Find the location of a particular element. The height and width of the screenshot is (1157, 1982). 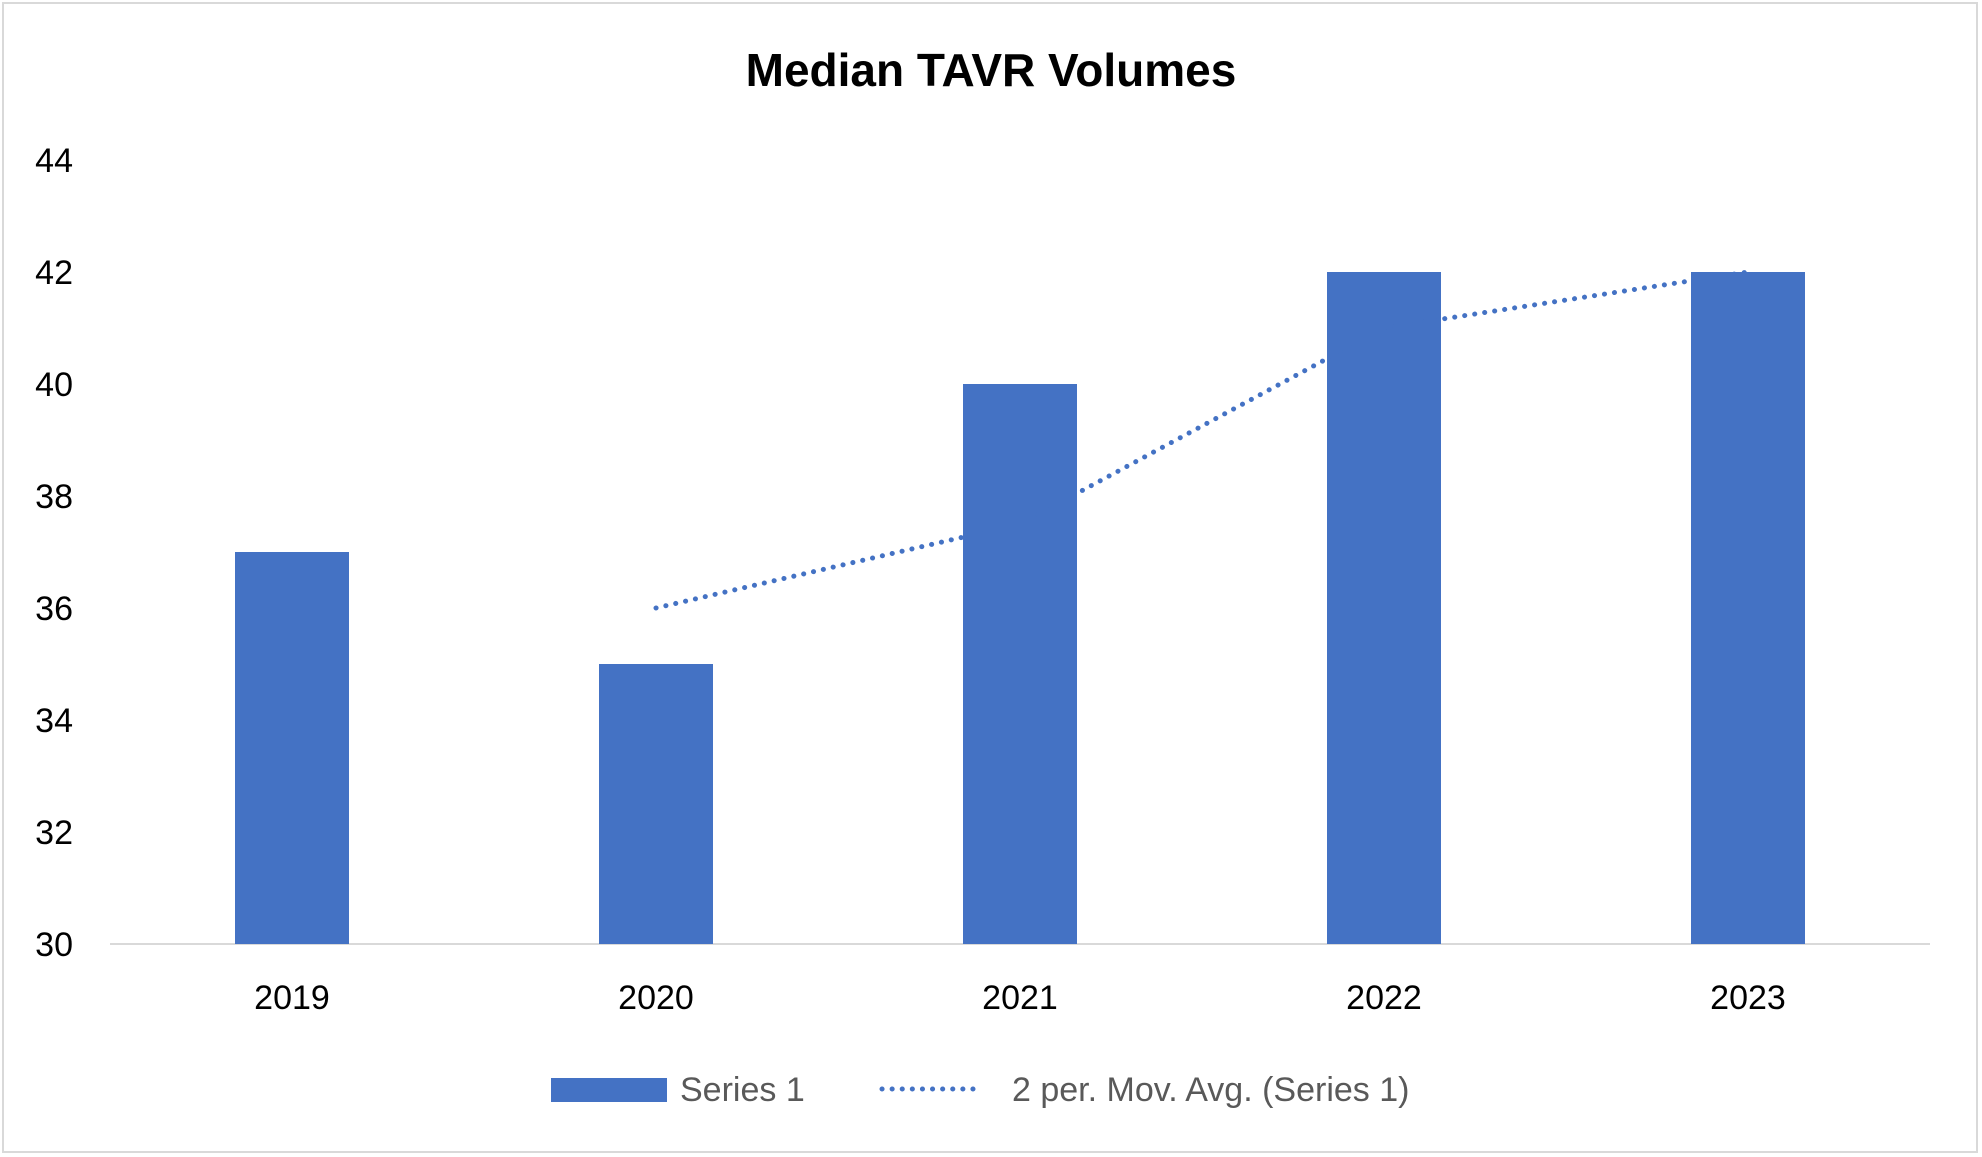

x-axis-ticks: 2019 2020 2021 2022 2023 is located at coordinates (1020, 998).